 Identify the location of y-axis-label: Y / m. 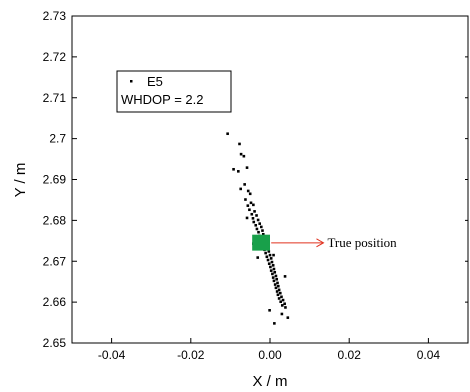
(20, 180).